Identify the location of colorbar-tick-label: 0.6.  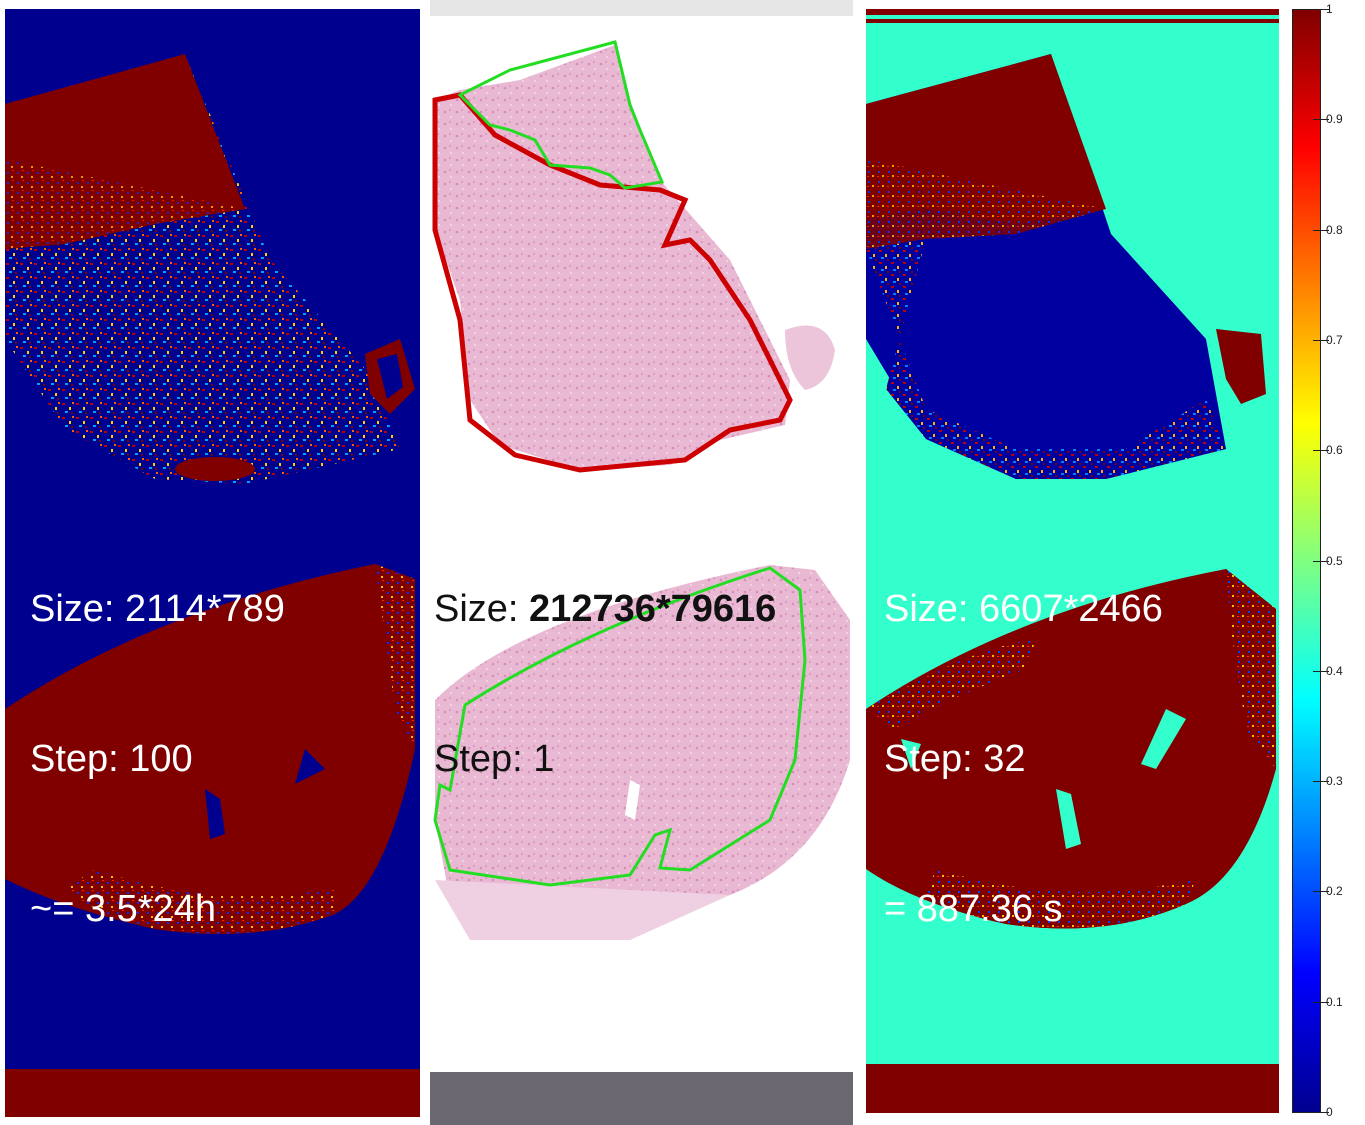
(1334, 450).